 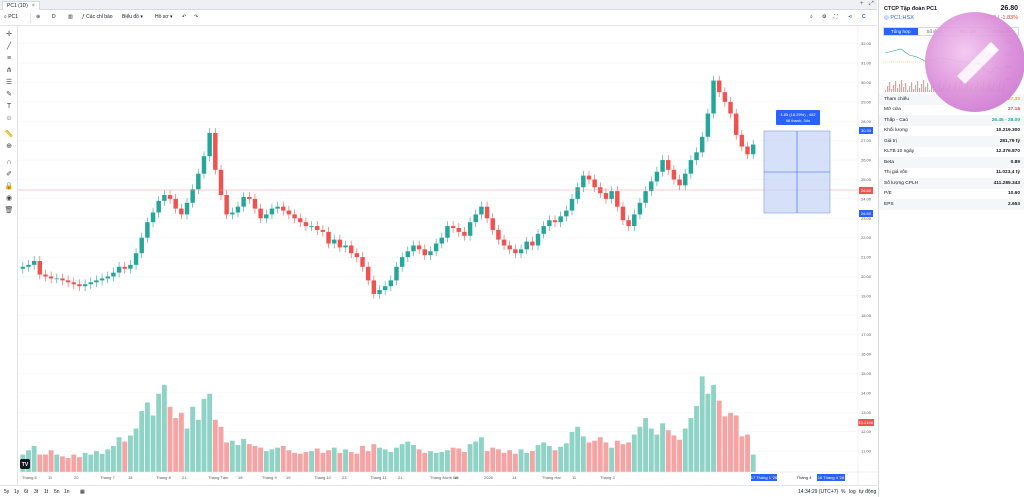 What do you see at coordinates (836, 17) in the screenshot?
I see `fullscreen-icon: ⛶` at bounding box center [836, 17].